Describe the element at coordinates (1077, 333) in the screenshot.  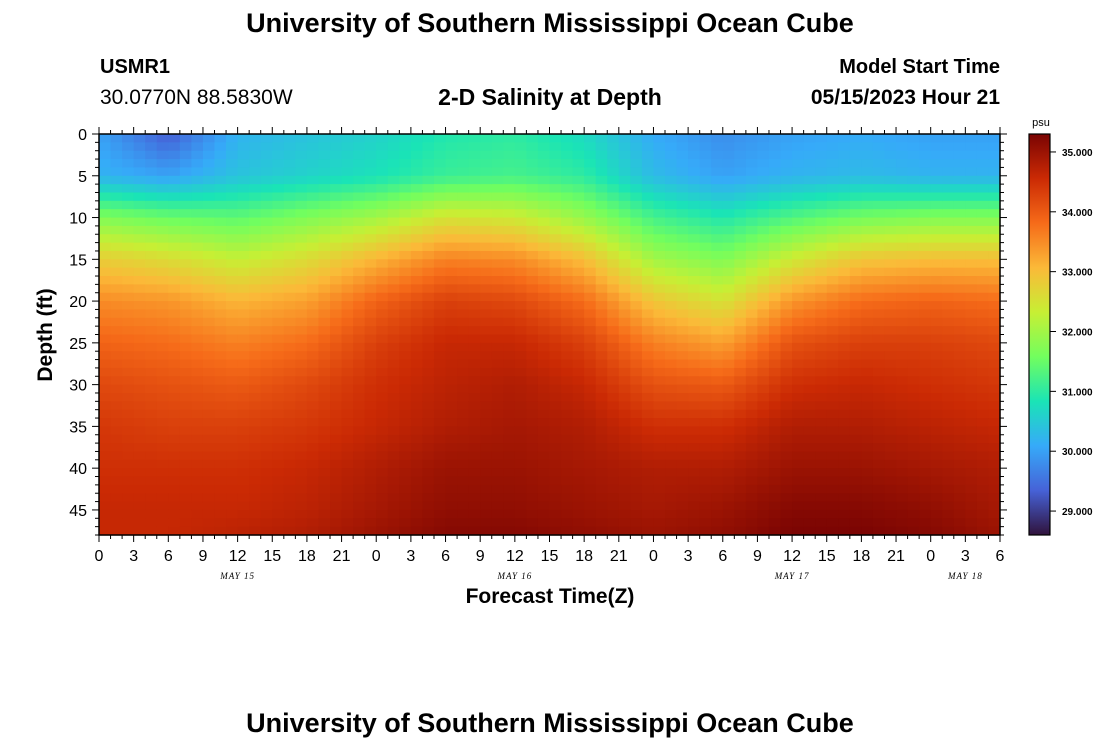
I see `colorbar-tick-label: 32.000` at that location.